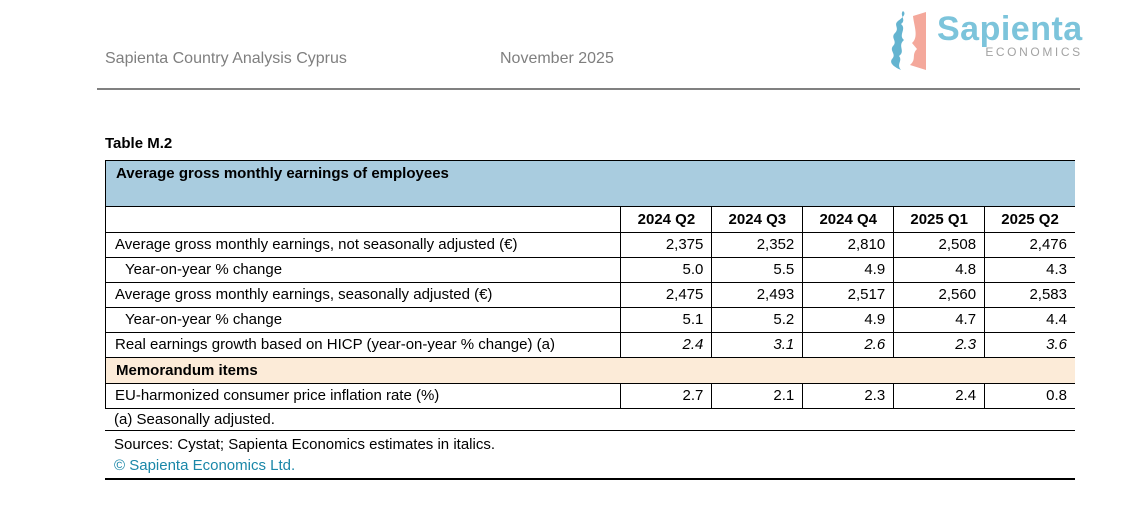 Image resolution: width=1135 pixels, height=517 pixels. What do you see at coordinates (1029, 345) in the screenshot?
I see `cell-value: 3.6` at bounding box center [1029, 345].